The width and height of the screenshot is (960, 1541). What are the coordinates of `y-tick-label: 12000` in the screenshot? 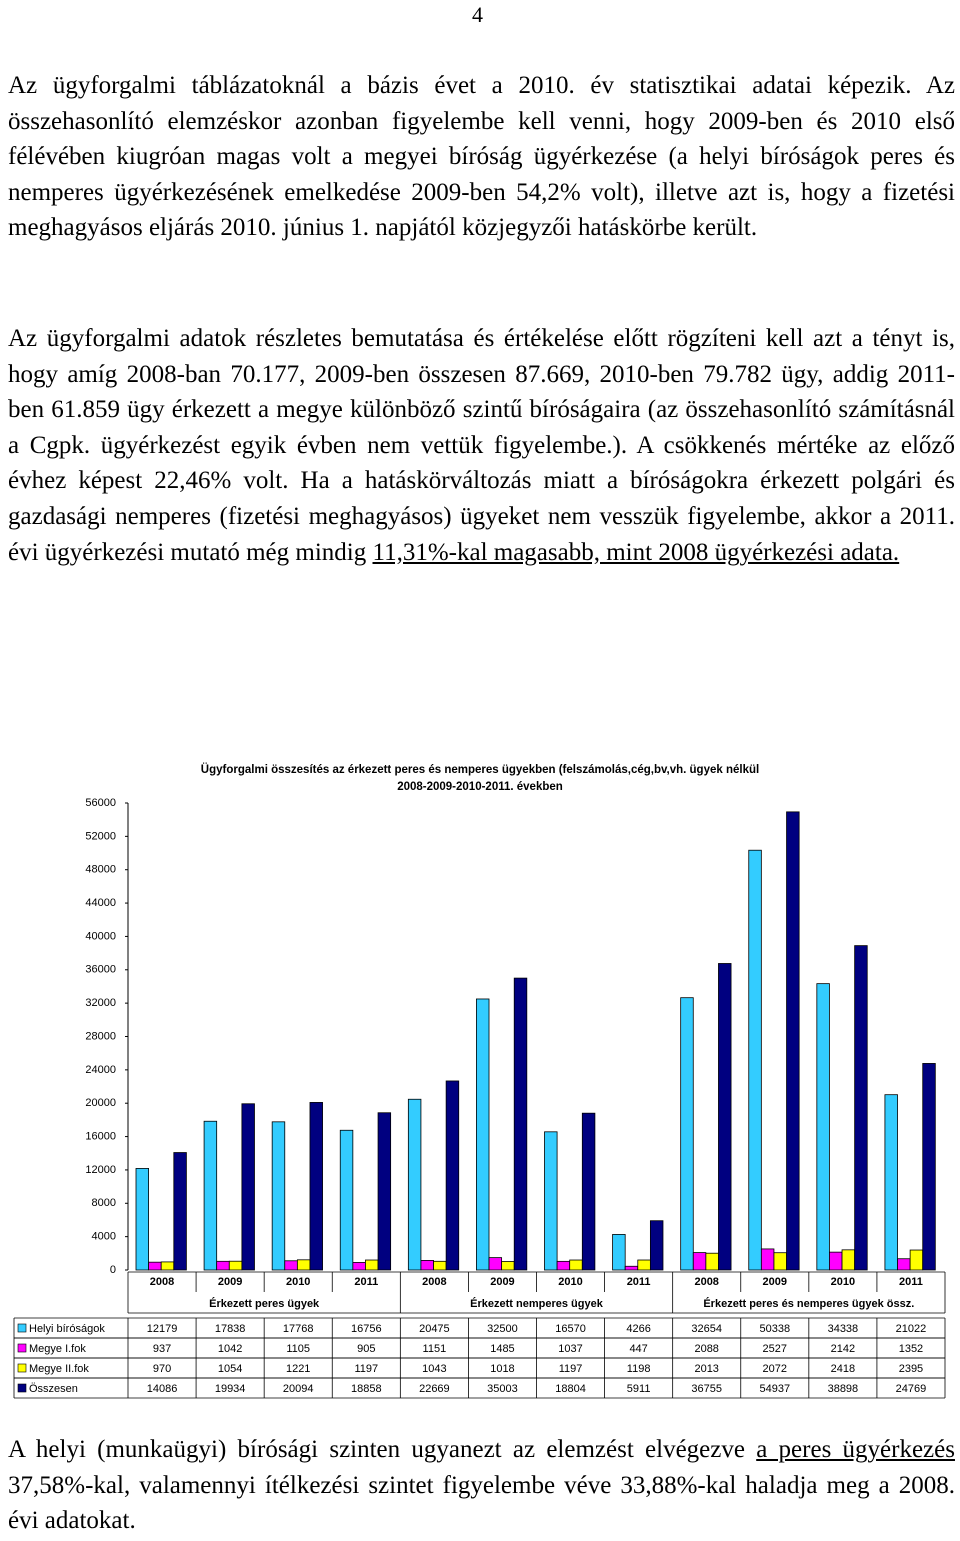 It's located at (100, 1170).